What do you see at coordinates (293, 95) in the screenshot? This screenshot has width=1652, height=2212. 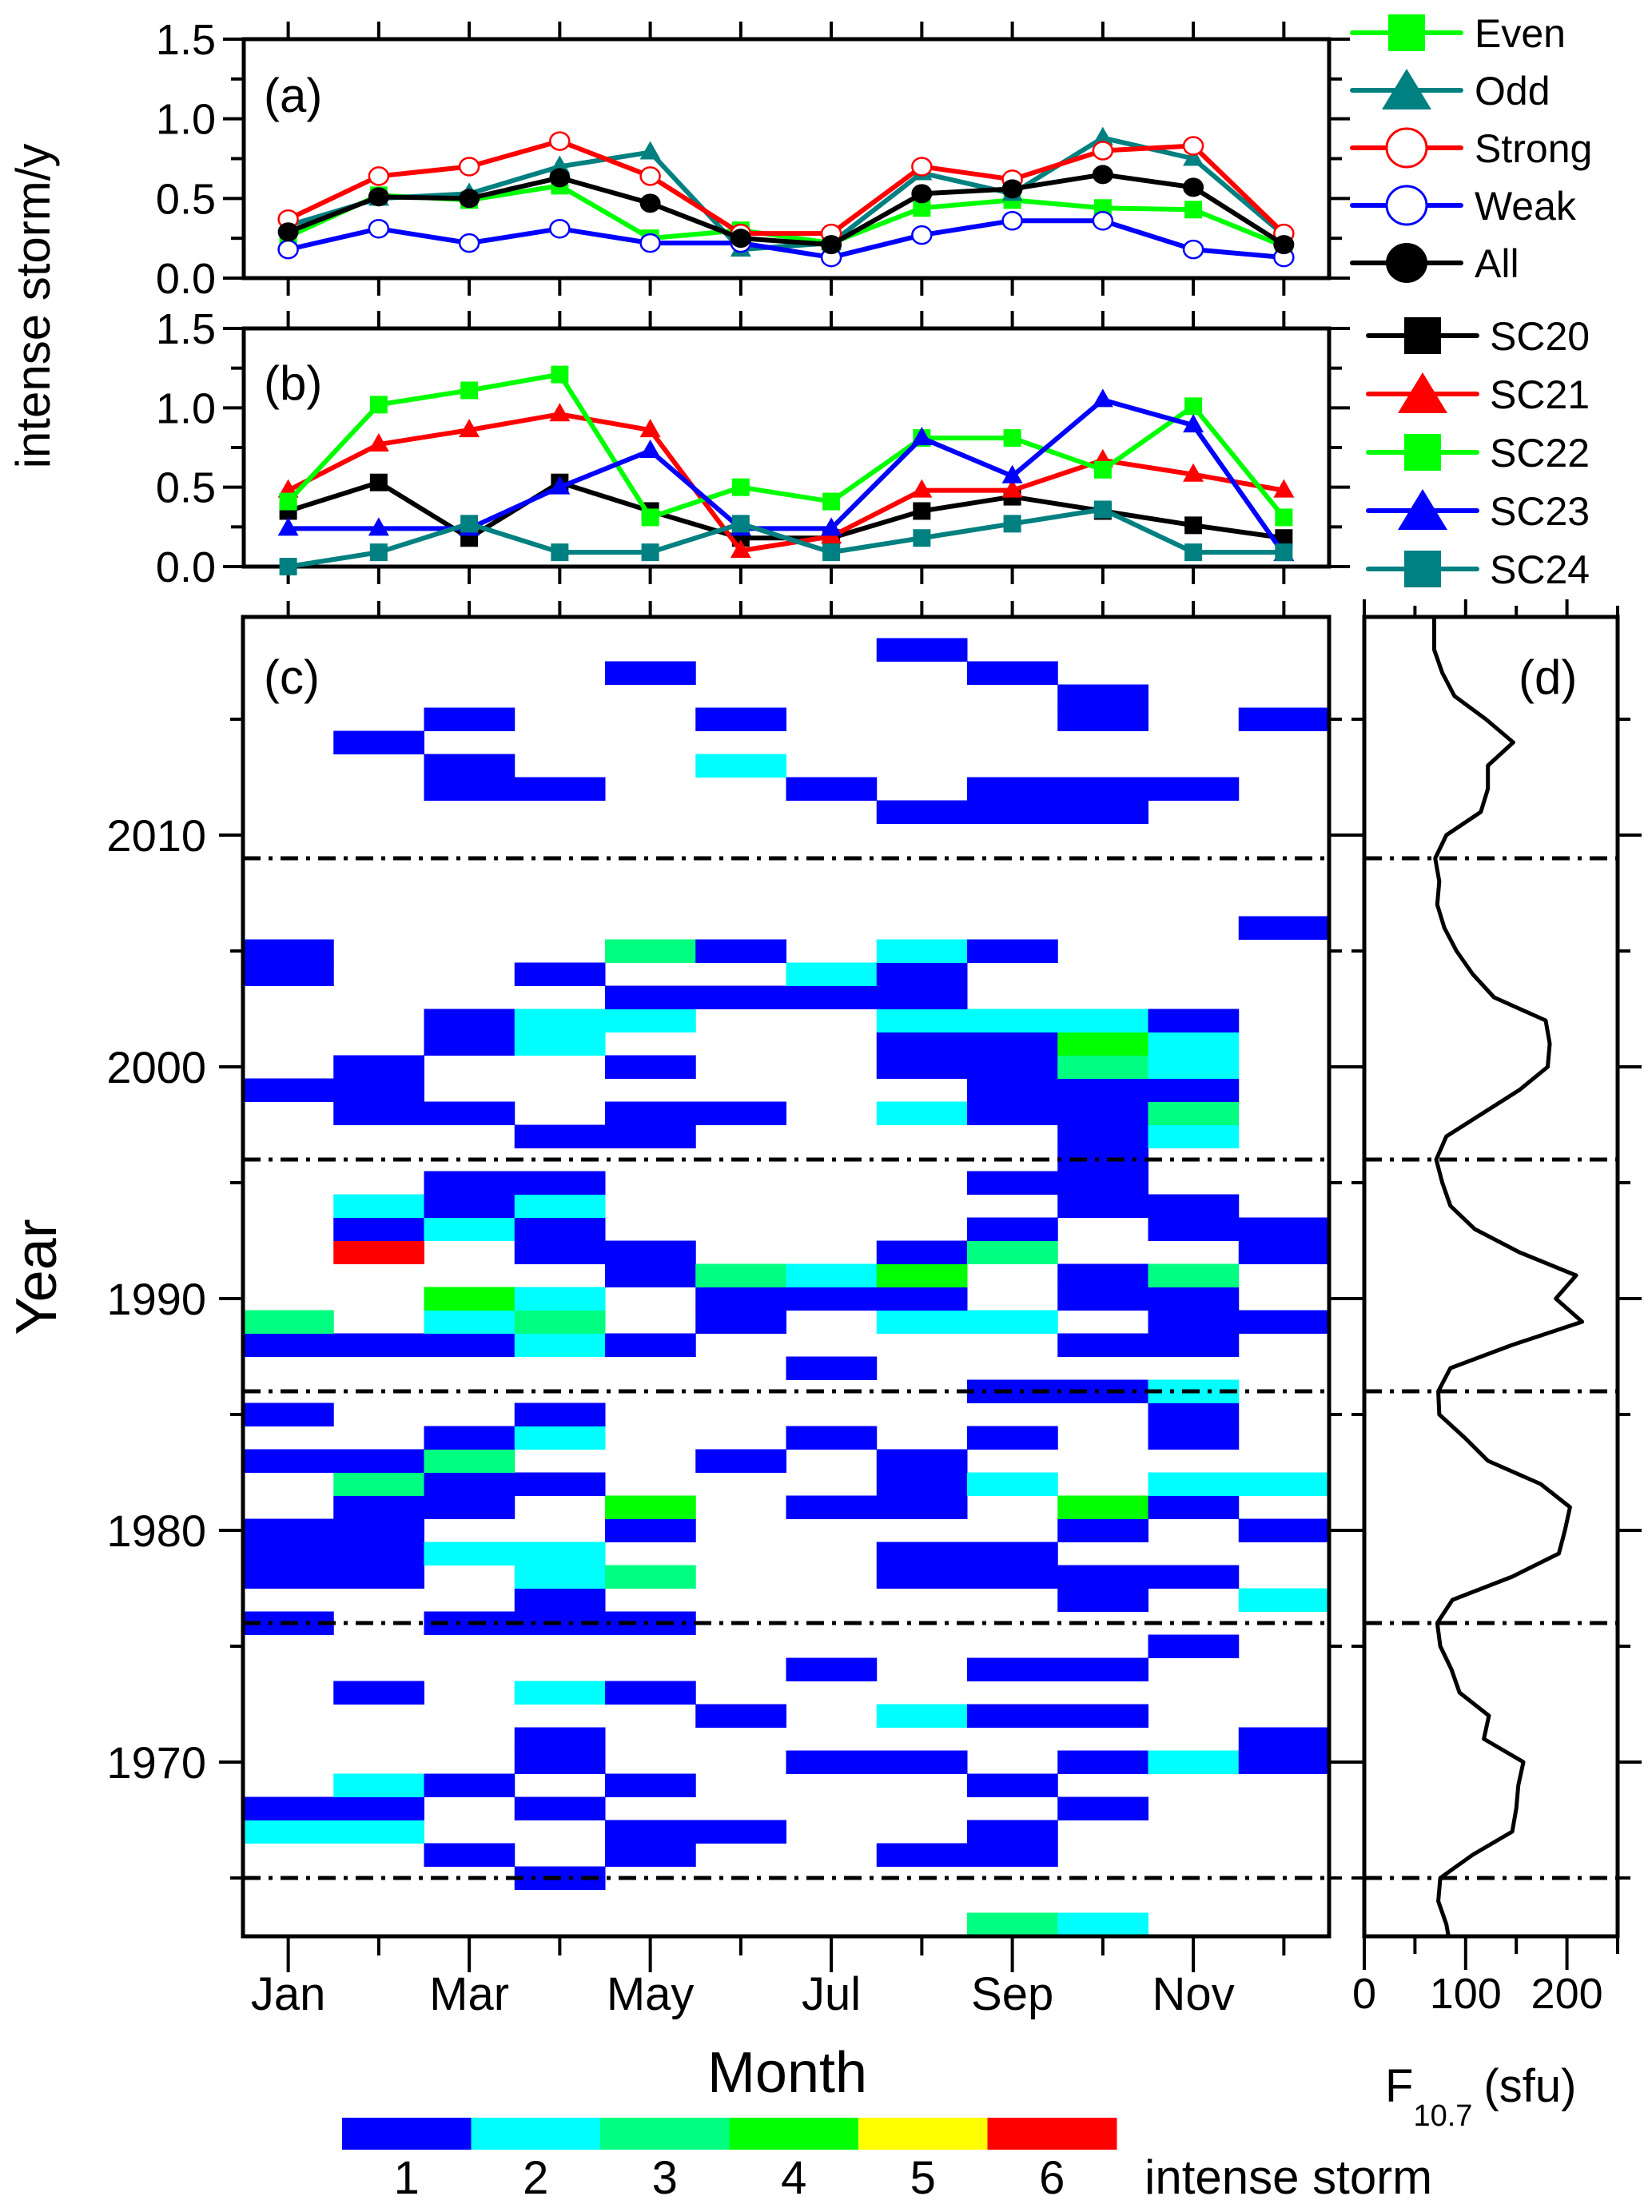 I see `panel-a-tag: (a)` at bounding box center [293, 95].